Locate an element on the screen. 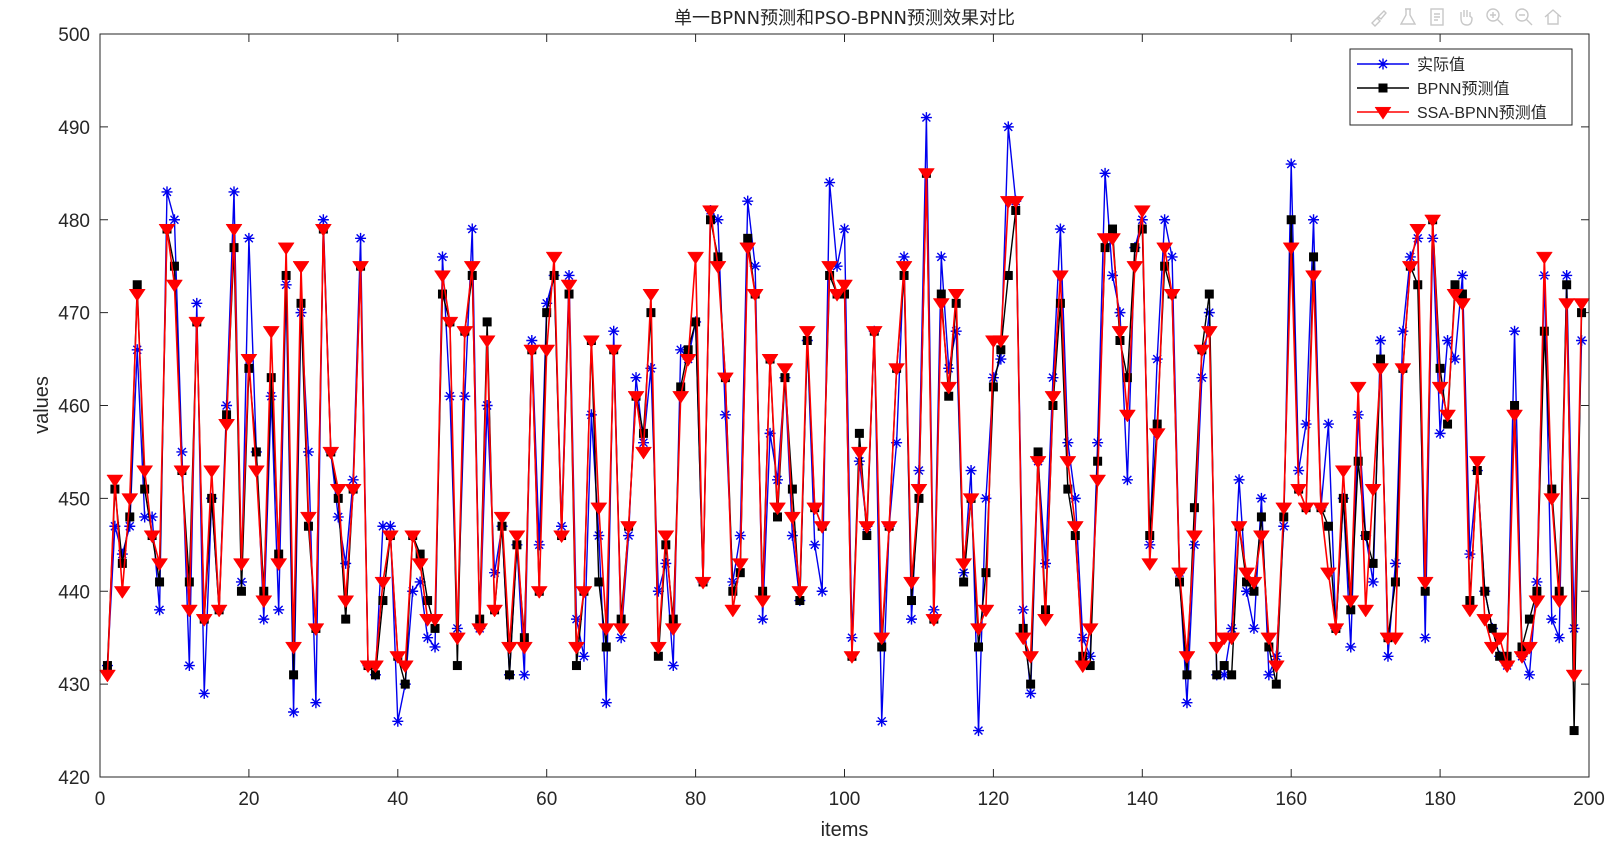 This screenshot has width=1613, height=847. chart-title: 单一BPNN预测和PSO-BPNN预测效果对比 is located at coordinates (844, 18).